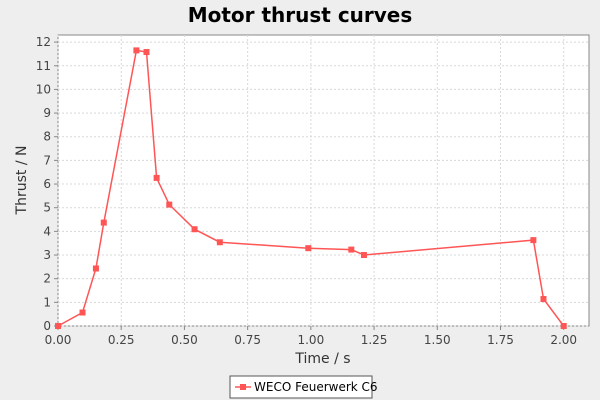 This screenshot has width=600, height=400. Describe the element at coordinates (47, 208) in the screenshot. I see `y-tick-label: 5` at that location.